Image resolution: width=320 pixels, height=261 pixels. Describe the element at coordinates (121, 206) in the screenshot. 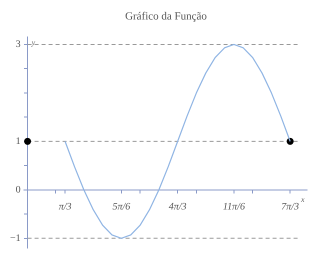

I see `x-tick-label: 5π/6` at that location.